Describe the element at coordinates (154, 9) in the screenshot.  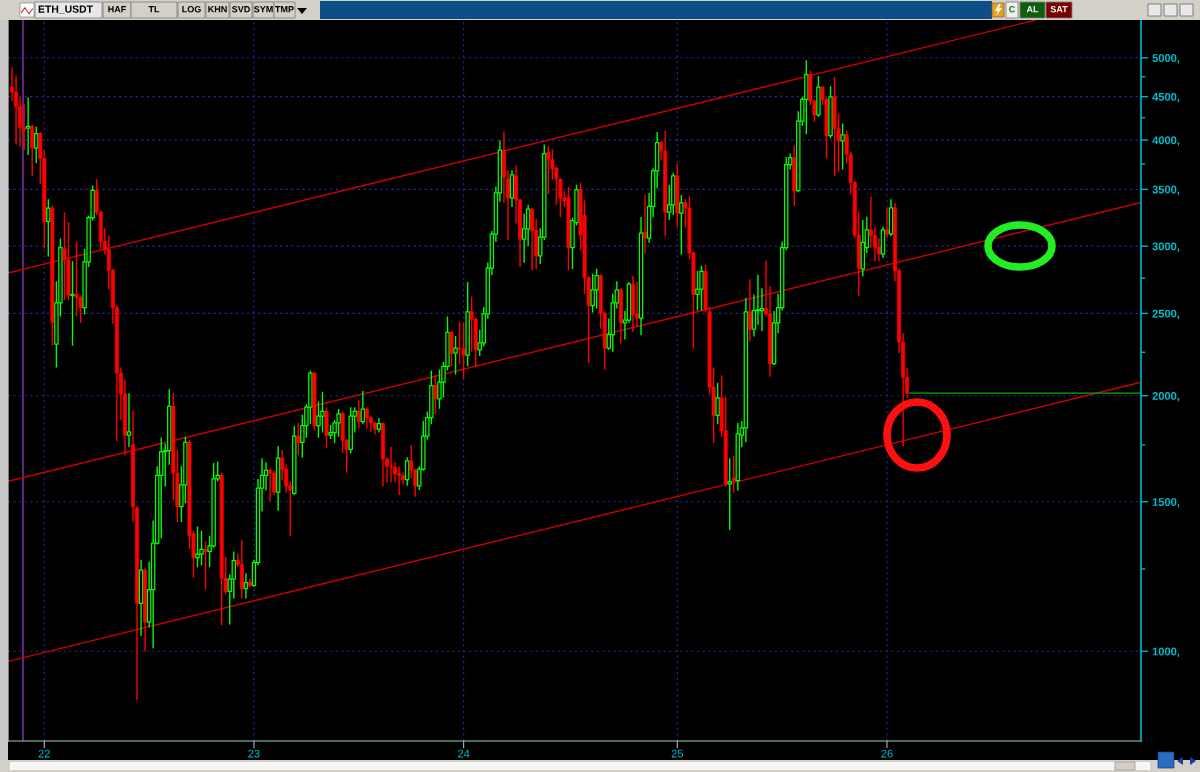
I see `text: TL` at that location.